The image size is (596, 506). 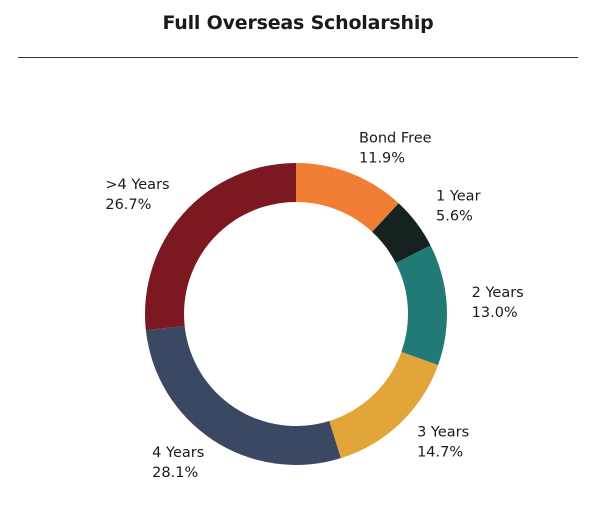 What do you see at coordinates (395, 138) in the screenshot?
I see `slice-category-label: Bond Free` at bounding box center [395, 138].